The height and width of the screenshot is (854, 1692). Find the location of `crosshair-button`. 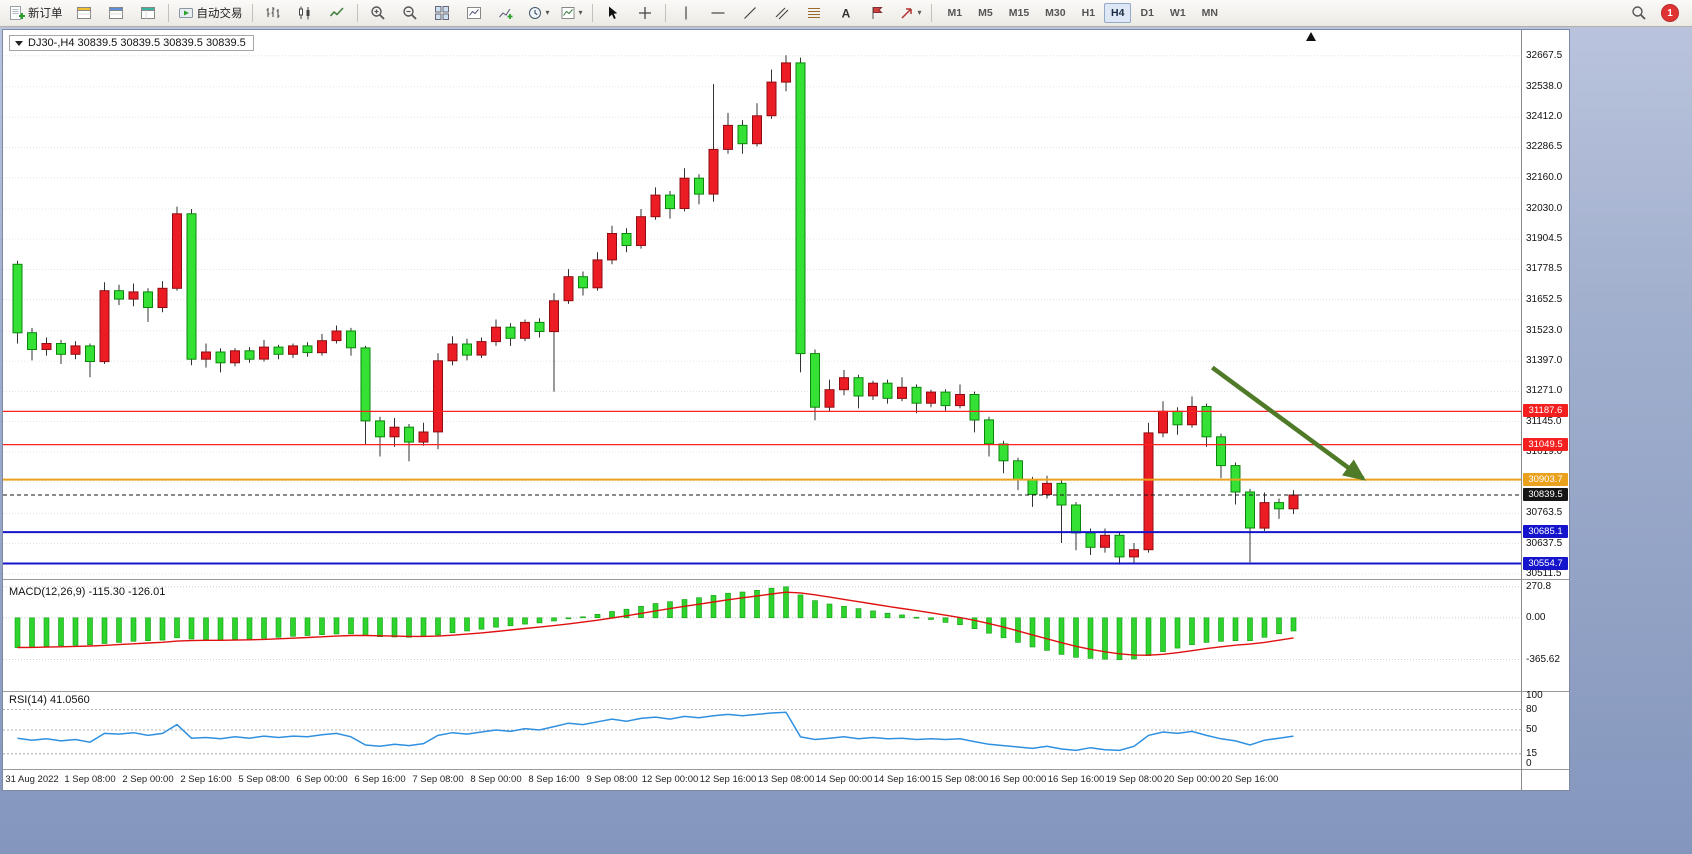

crosshair-button is located at coordinates (645, 13).